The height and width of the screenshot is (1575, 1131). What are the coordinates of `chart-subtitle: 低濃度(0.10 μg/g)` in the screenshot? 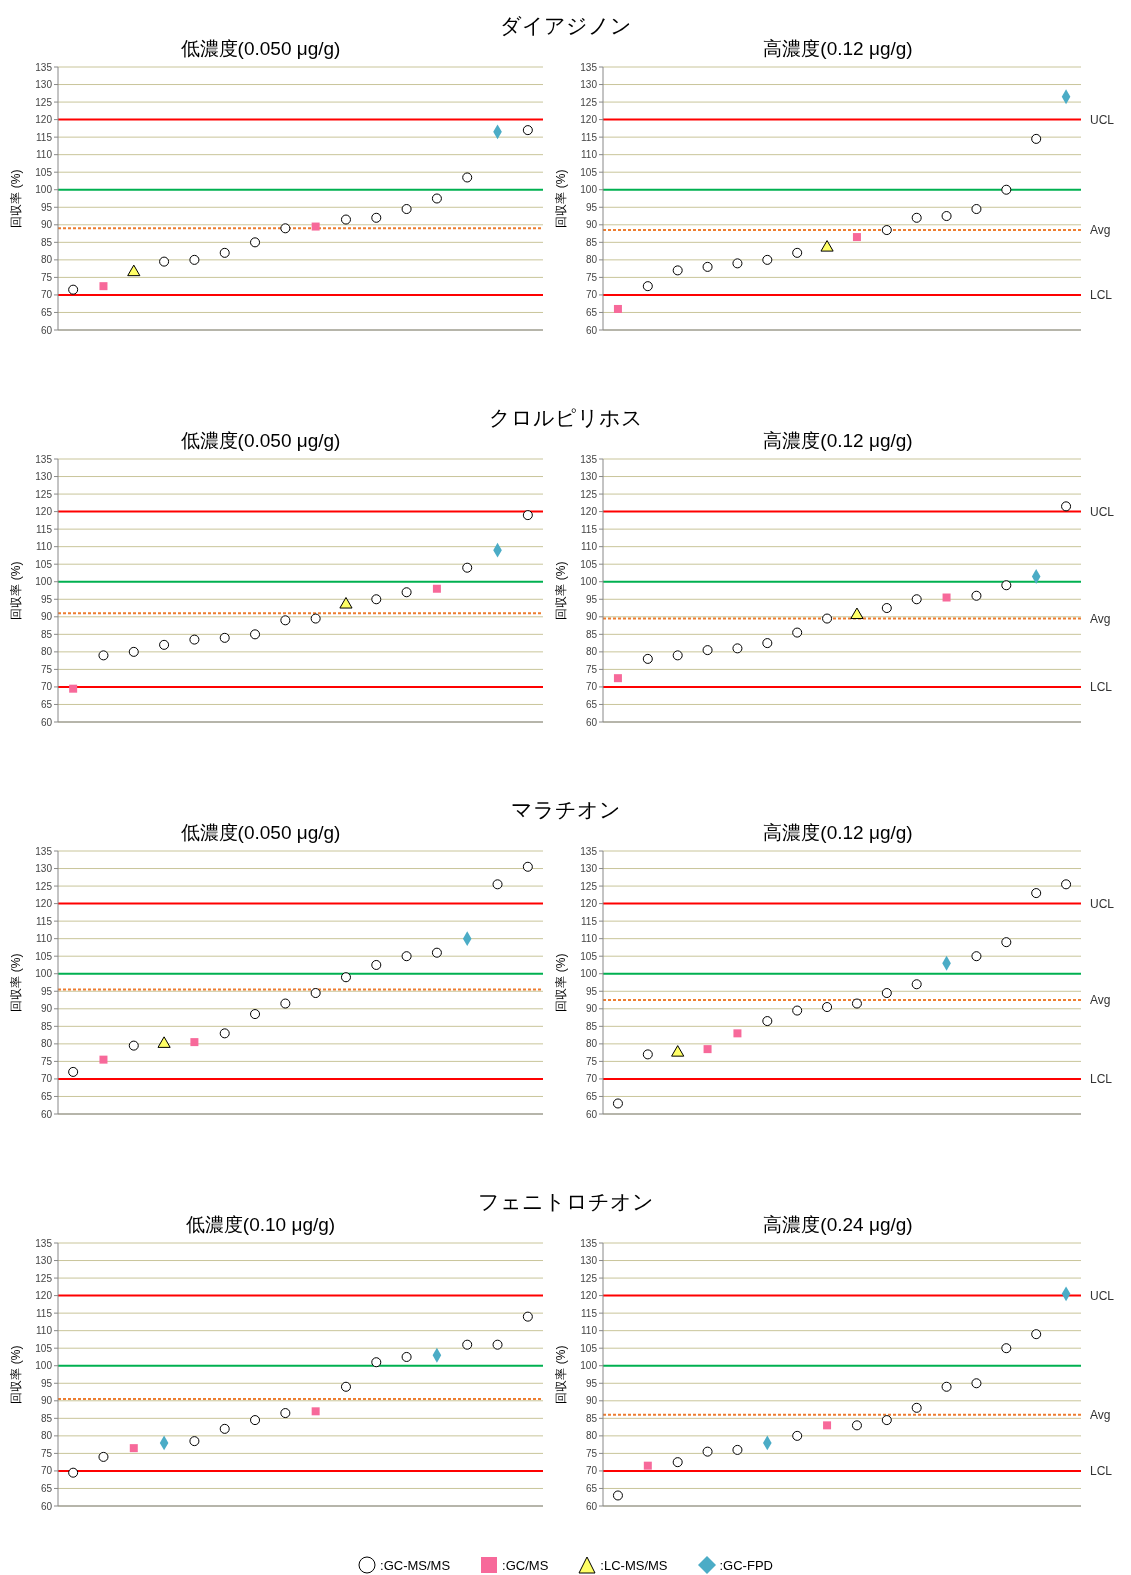 It's located at (260, 1225).